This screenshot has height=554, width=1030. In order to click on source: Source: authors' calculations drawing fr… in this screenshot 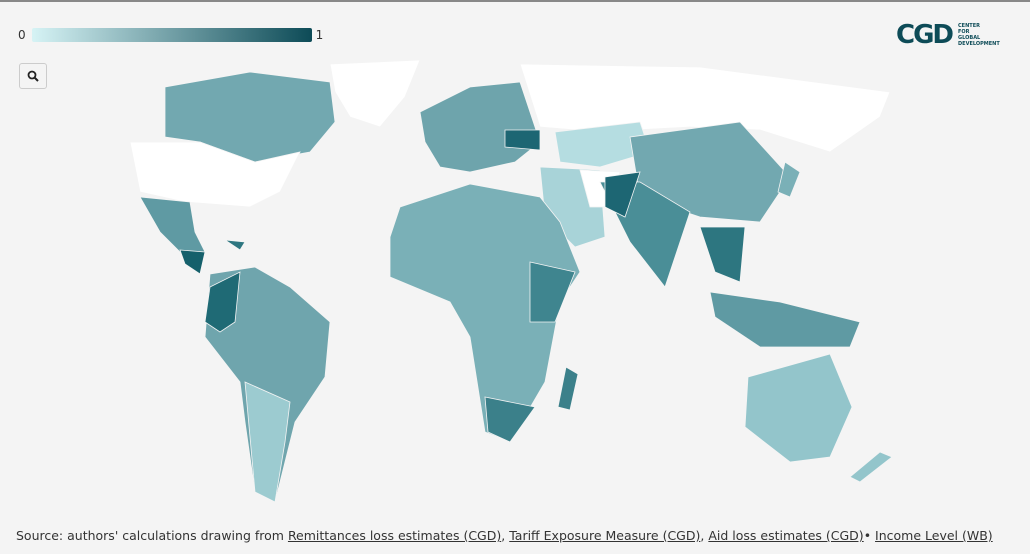, I will do `click(504, 535)`.